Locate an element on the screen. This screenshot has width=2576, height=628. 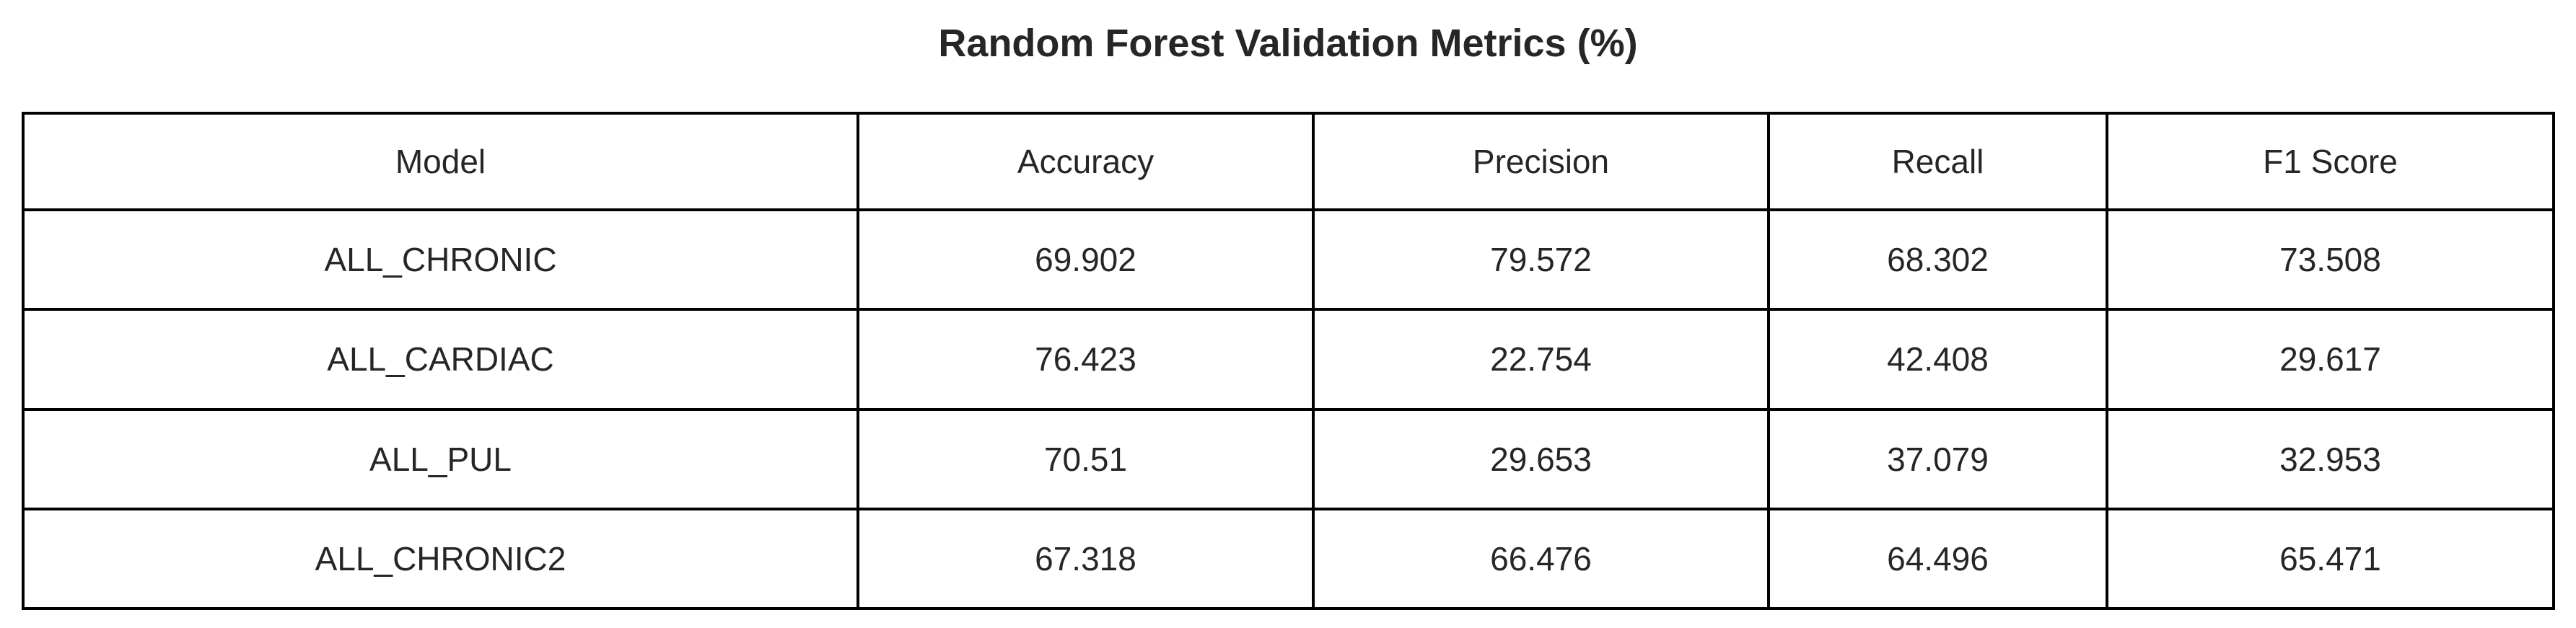
cell-model: ALL_CHRONIC is located at coordinates (440, 259).